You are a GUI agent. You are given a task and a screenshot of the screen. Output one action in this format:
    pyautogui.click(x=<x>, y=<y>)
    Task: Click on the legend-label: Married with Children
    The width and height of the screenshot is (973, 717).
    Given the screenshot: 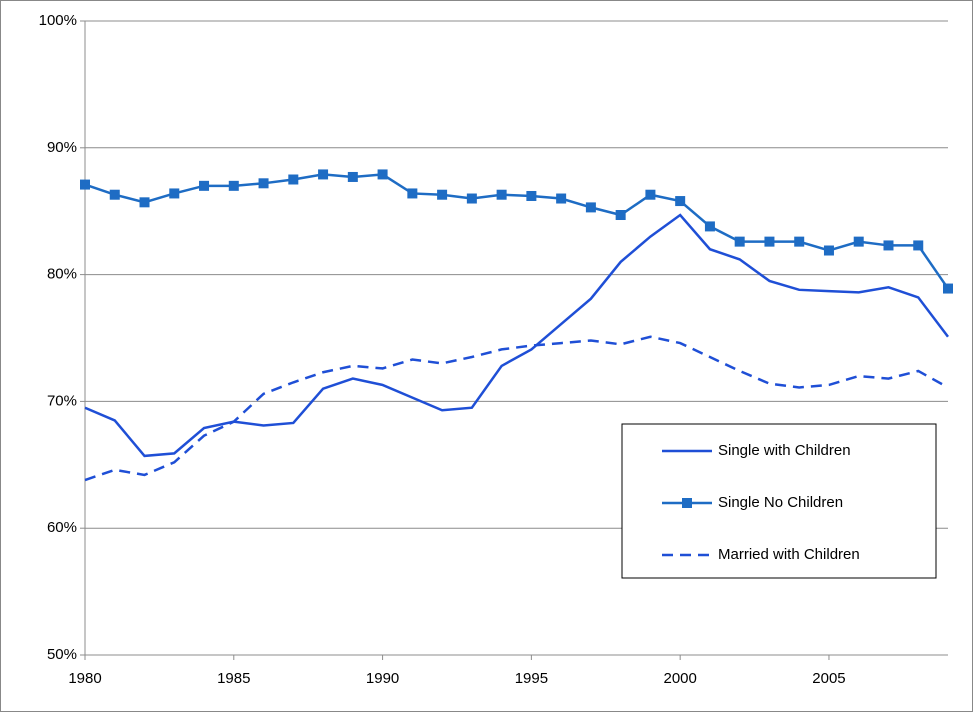 What is the action you would take?
    pyautogui.click(x=789, y=554)
    